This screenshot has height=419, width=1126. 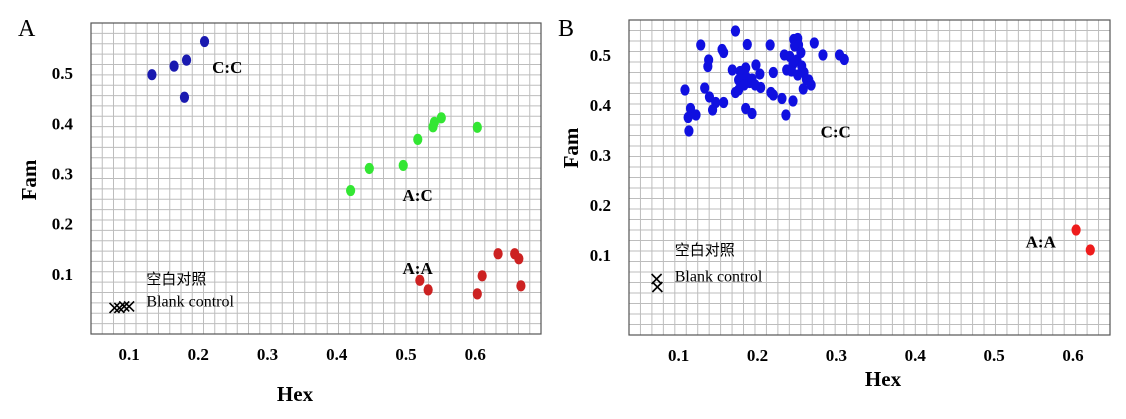 I want to click on y-tick-label: 0.3, so click(x=62, y=173).